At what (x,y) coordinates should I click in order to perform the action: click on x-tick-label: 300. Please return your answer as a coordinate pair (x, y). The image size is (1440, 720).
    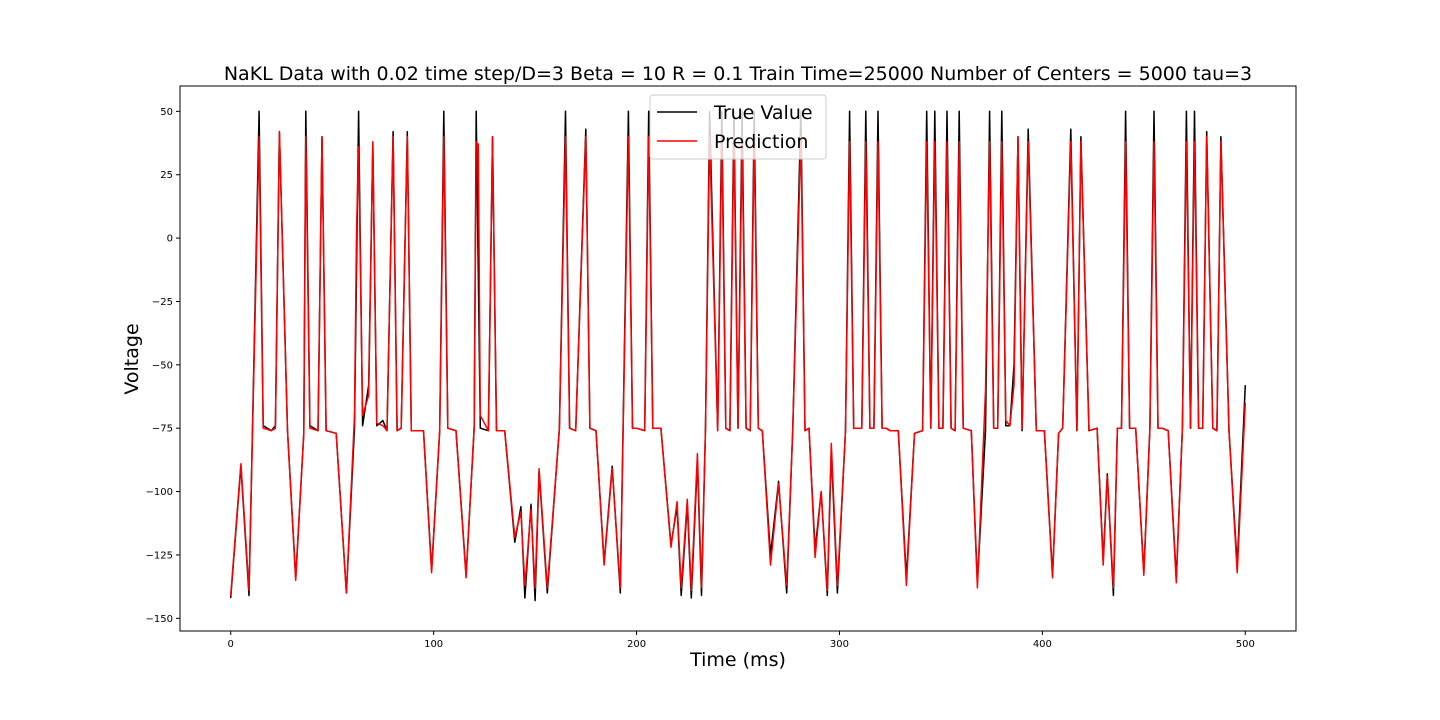
    Looking at the image, I should click on (839, 644).